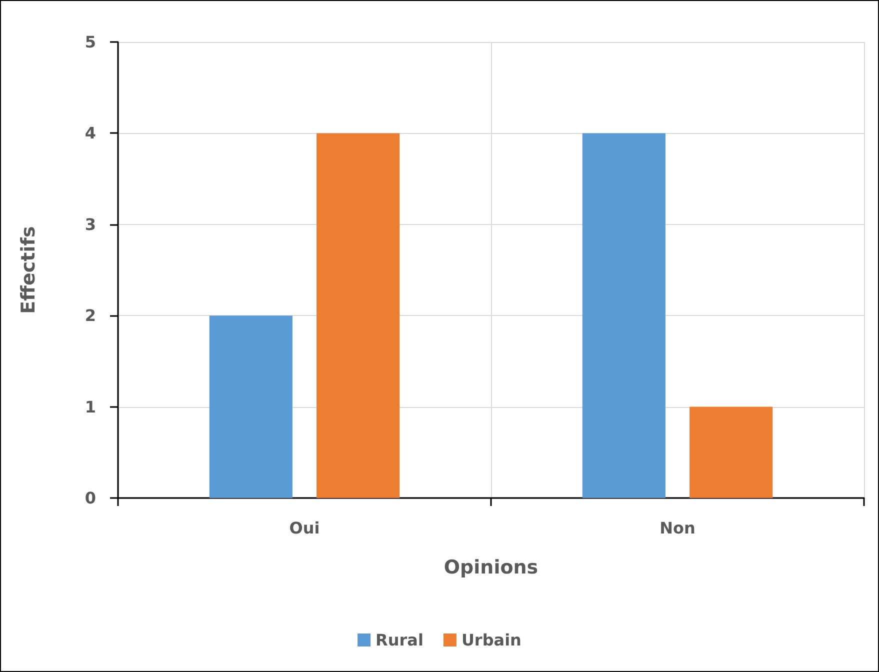  I want to click on y-tick-label: 4, so click(90, 133).